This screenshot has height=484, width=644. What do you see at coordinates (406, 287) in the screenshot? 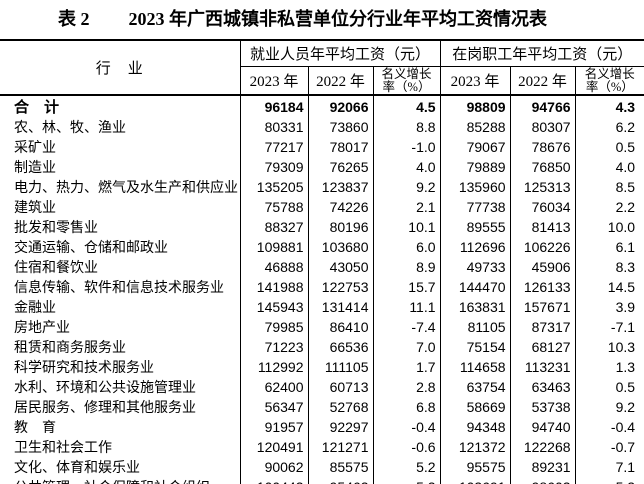
I see `value-cell-growth-employed: 15.7` at bounding box center [406, 287].